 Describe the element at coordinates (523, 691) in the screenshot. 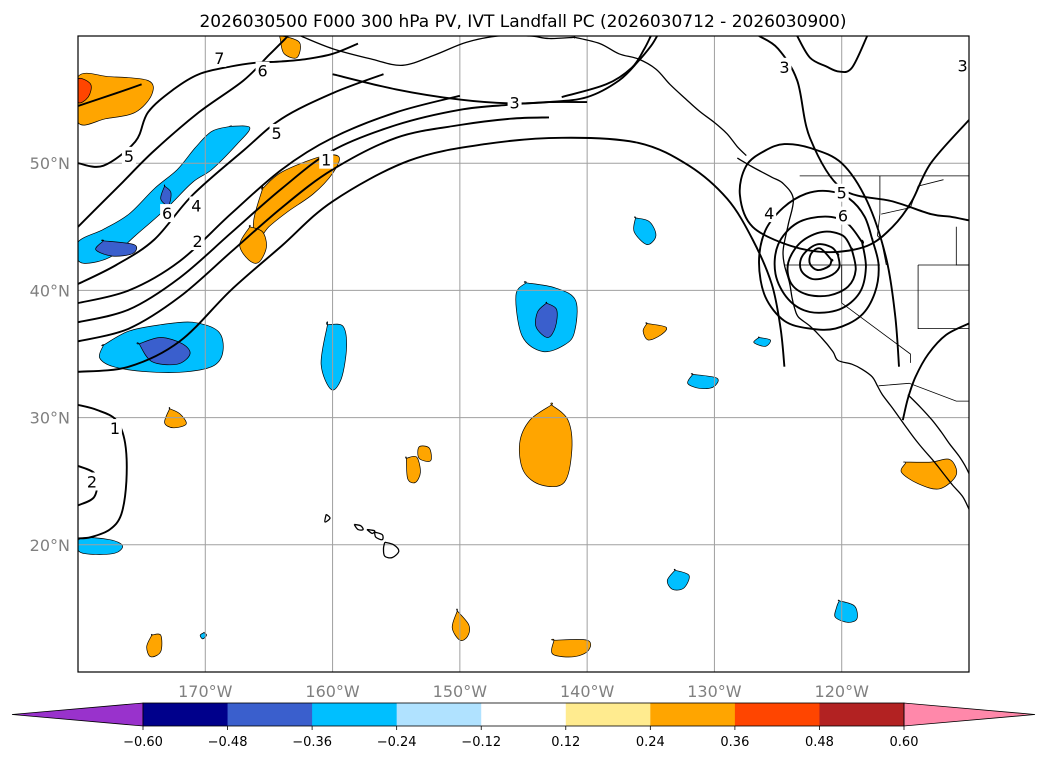

I see `longitude-tick-labels: 170°W 160°W 150°W 140°W 130°W 120°W` at that location.